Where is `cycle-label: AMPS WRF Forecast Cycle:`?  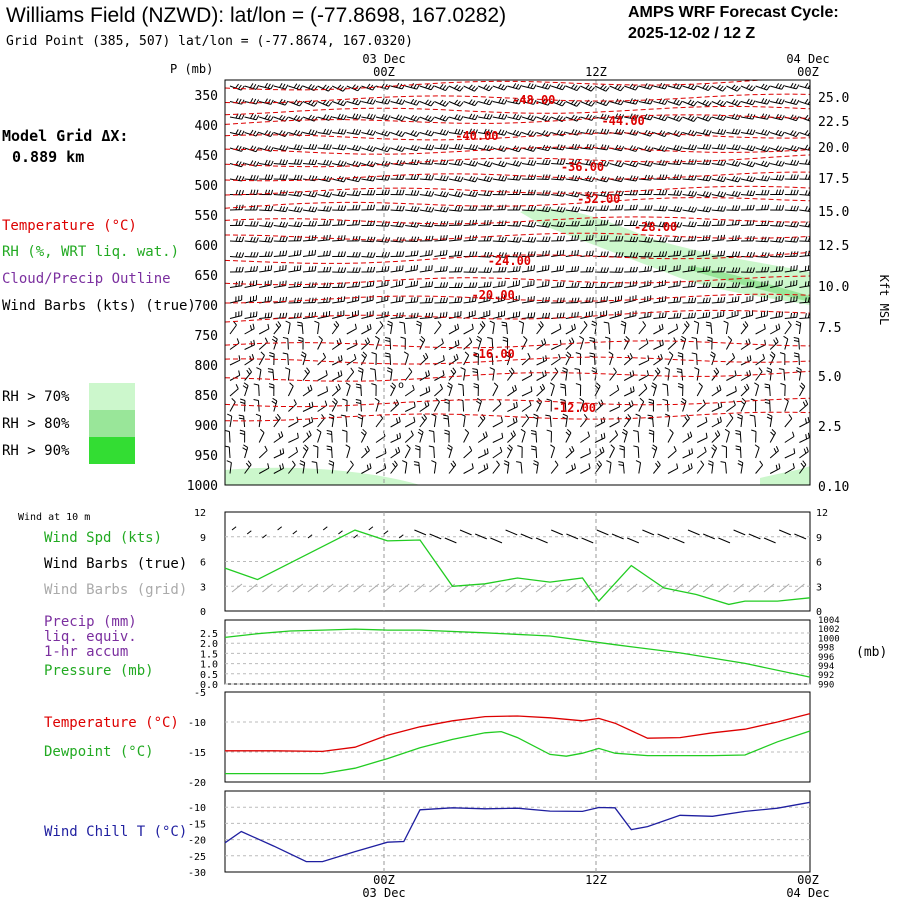
cycle-label: AMPS WRF Forecast Cycle: is located at coordinates (733, 12).